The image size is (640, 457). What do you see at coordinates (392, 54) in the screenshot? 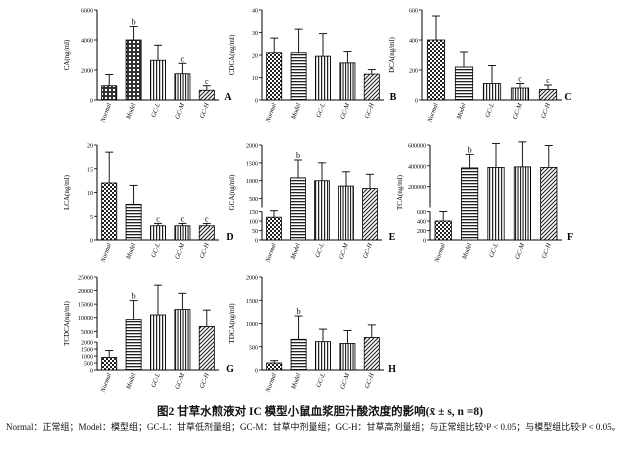
I see `y-axis-label: DCA(ng/ml)` at bounding box center [392, 54].